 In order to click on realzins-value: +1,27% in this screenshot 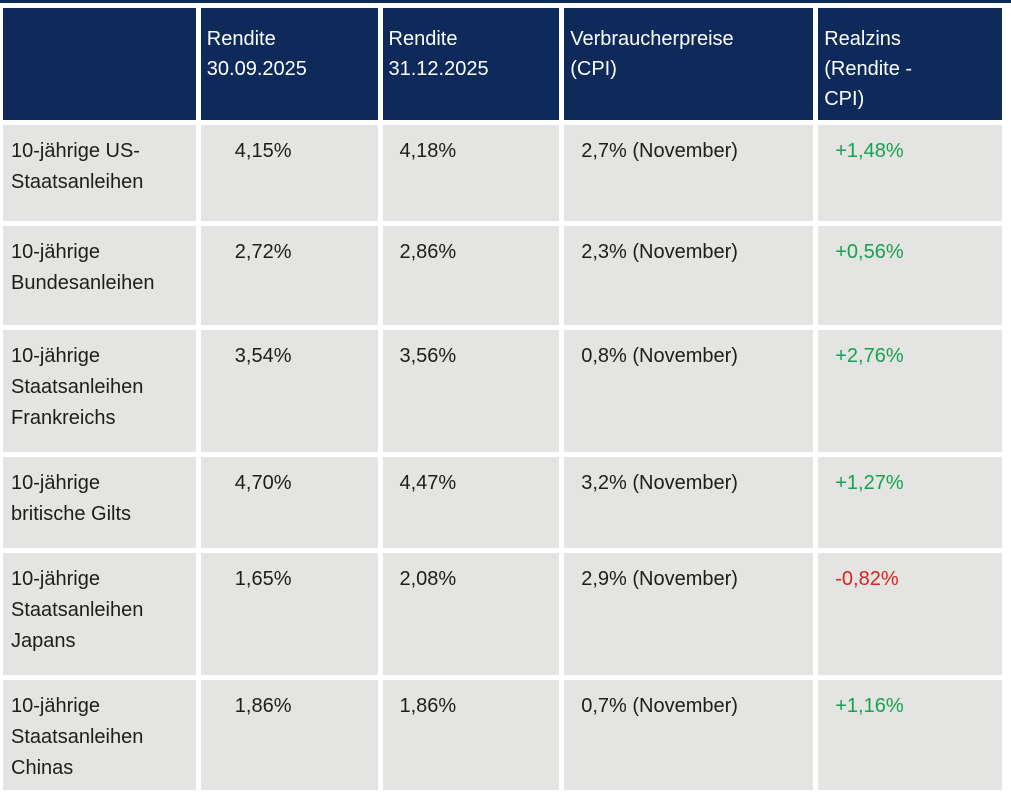, I will do `click(869, 483)`.